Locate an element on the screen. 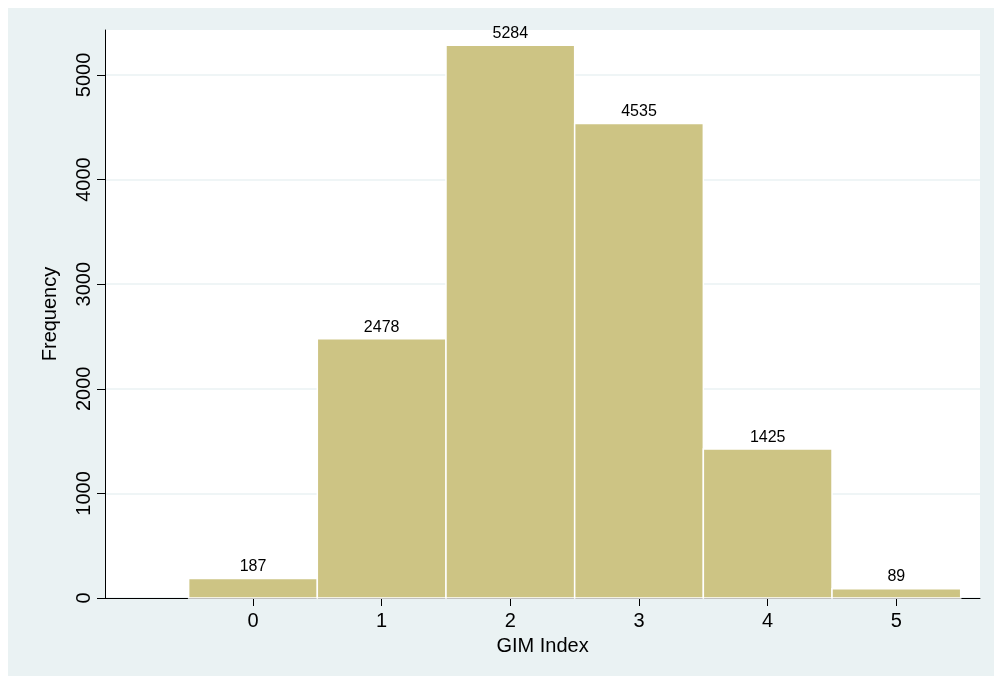  x-axis-title: GIM Index is located at coordinates (542, 644).